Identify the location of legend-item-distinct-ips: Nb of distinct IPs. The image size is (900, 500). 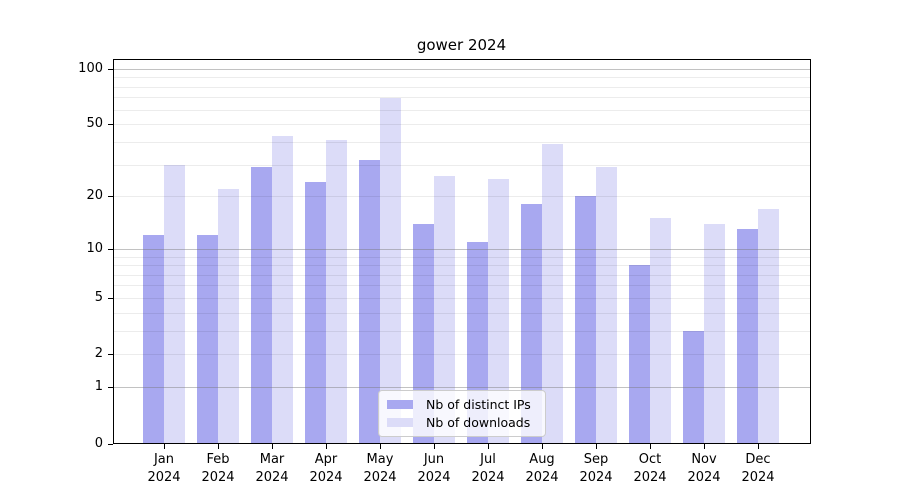
(462, 404).